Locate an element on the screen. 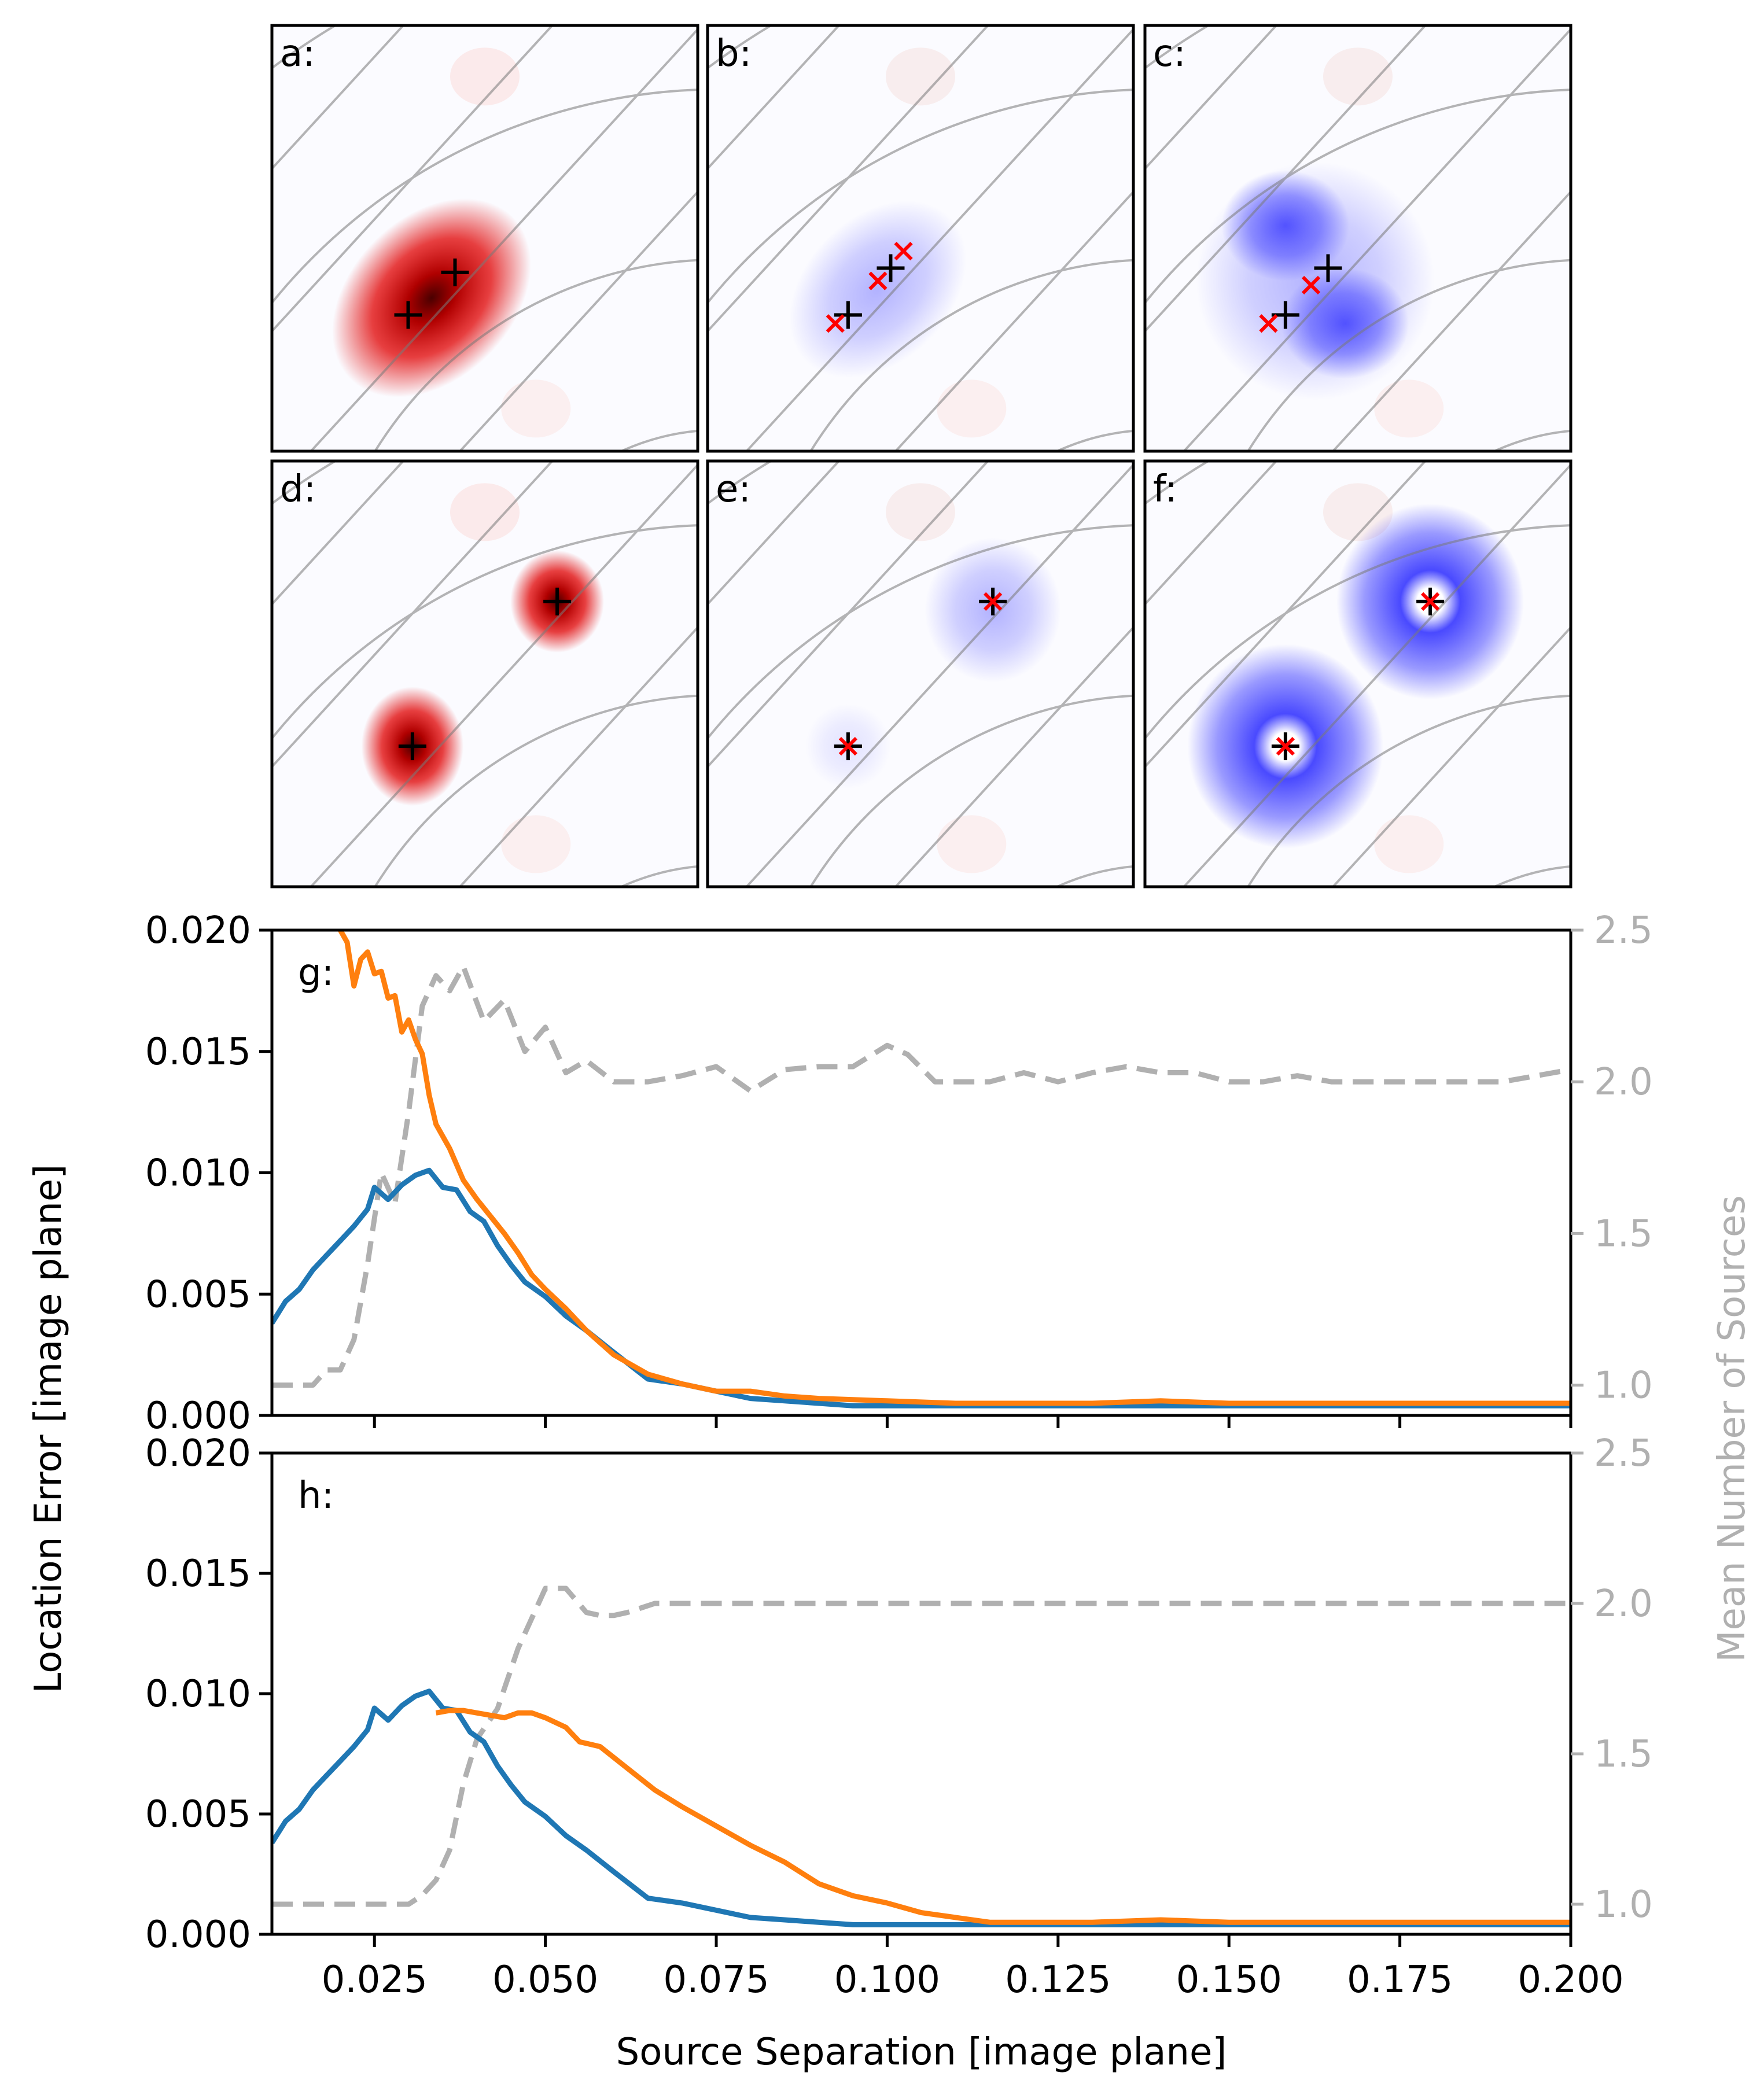 This screenshot has width=1764, height=2098. panel-c: c: is located at coordinates (1358, 238).